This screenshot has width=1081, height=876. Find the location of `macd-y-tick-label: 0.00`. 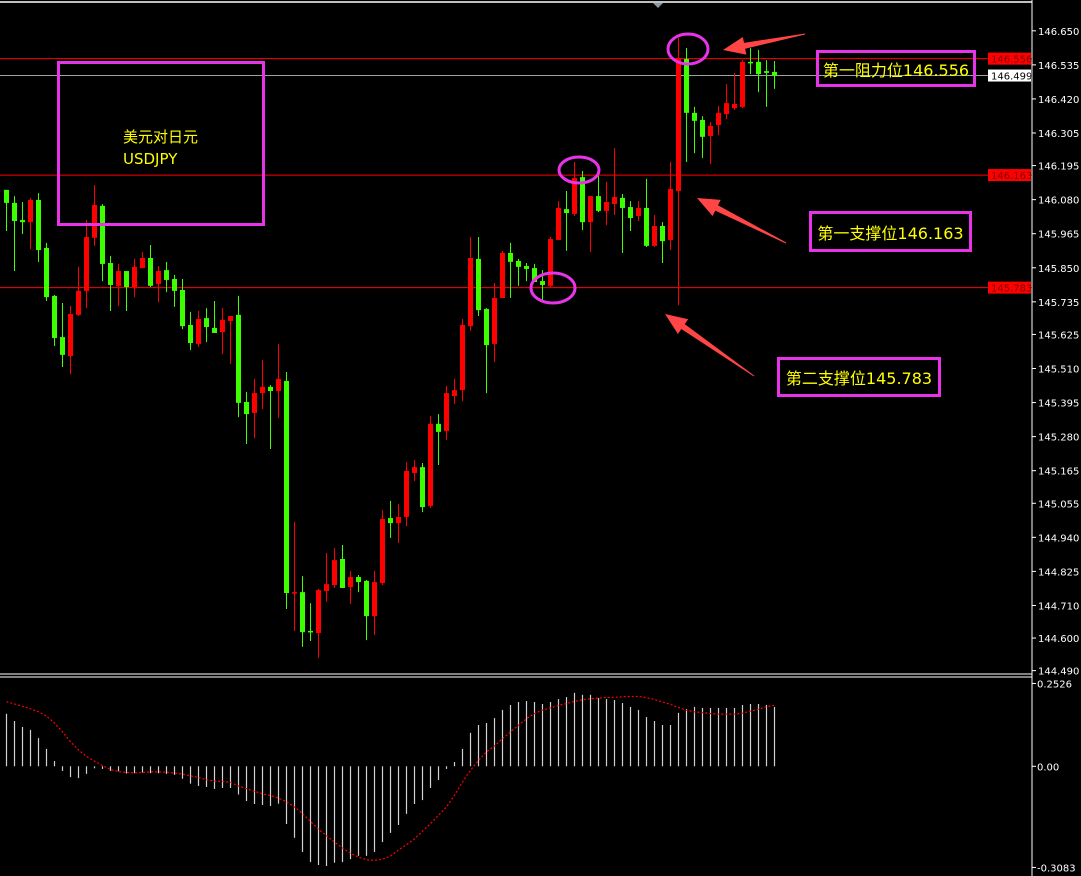

macd-y-tick-label: 0.00 is located at coordinates (1048, 767).